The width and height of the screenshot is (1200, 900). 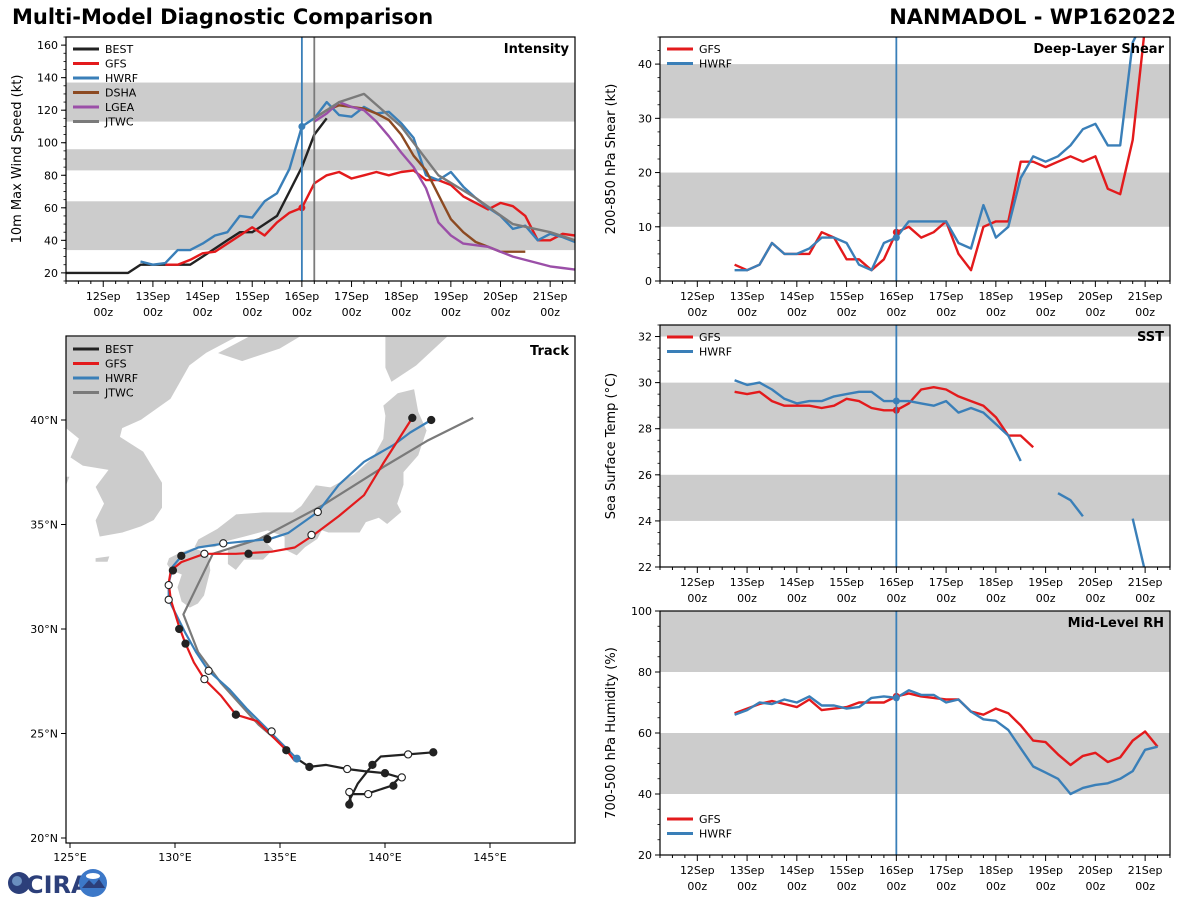 I want to click on y-tick-label: 10, so click(x=645, y=227).